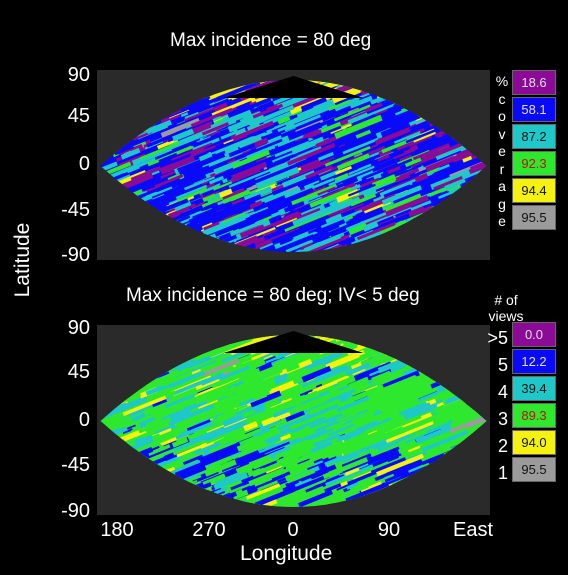  I want to click on xtick-90: 90, so click(389, 530).